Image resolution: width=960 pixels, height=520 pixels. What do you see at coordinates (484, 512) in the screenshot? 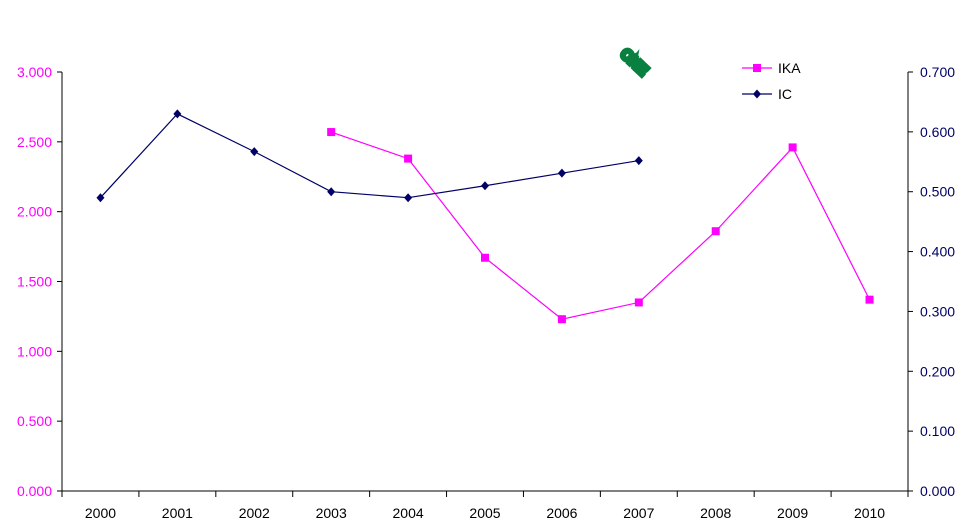
I see `x-tick-label: 2005` at bounding box center [484, 512].